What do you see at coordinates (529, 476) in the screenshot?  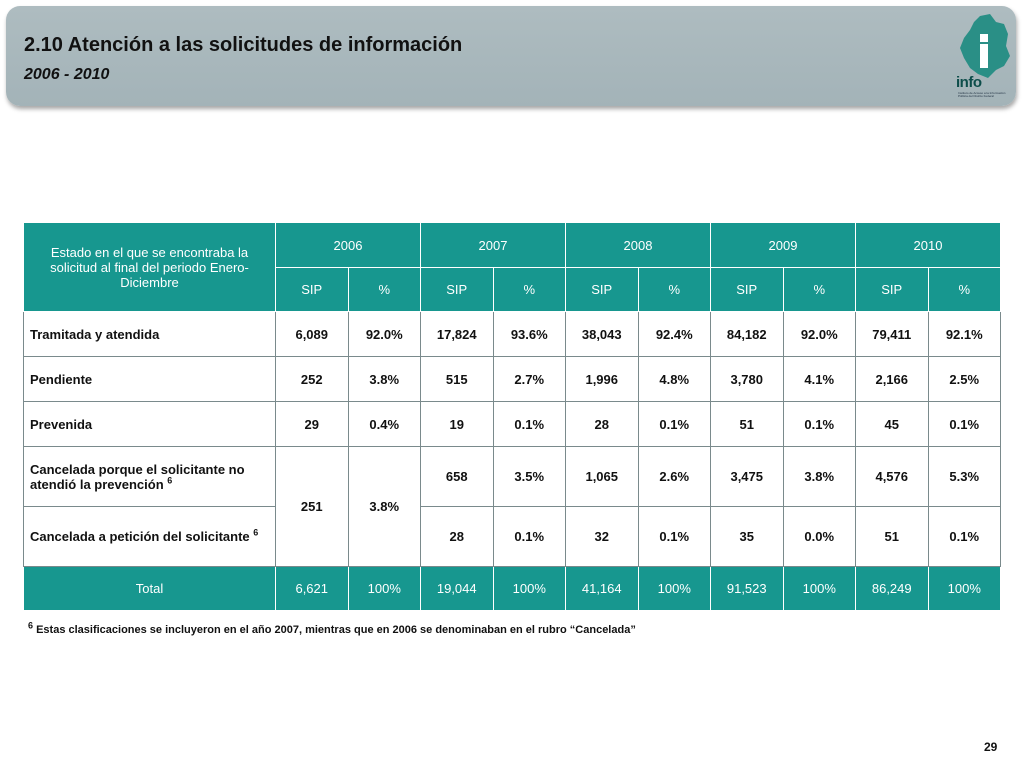 I see `table-cell: 3.5%` at bounding box center [529, 476].